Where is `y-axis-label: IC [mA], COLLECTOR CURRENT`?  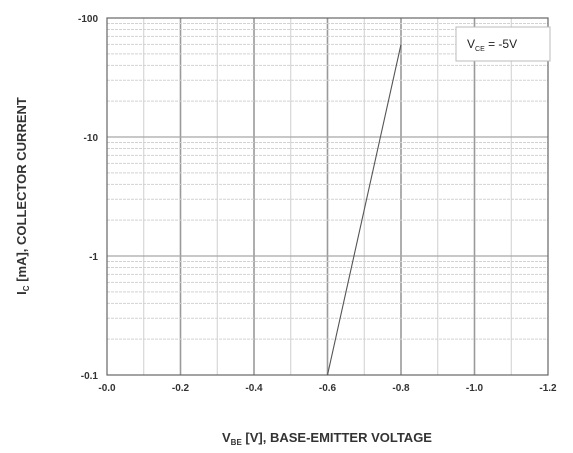 y-axis-label: IC [mA], COLLECTOR CURRENT is located at coordinates (22, 196).